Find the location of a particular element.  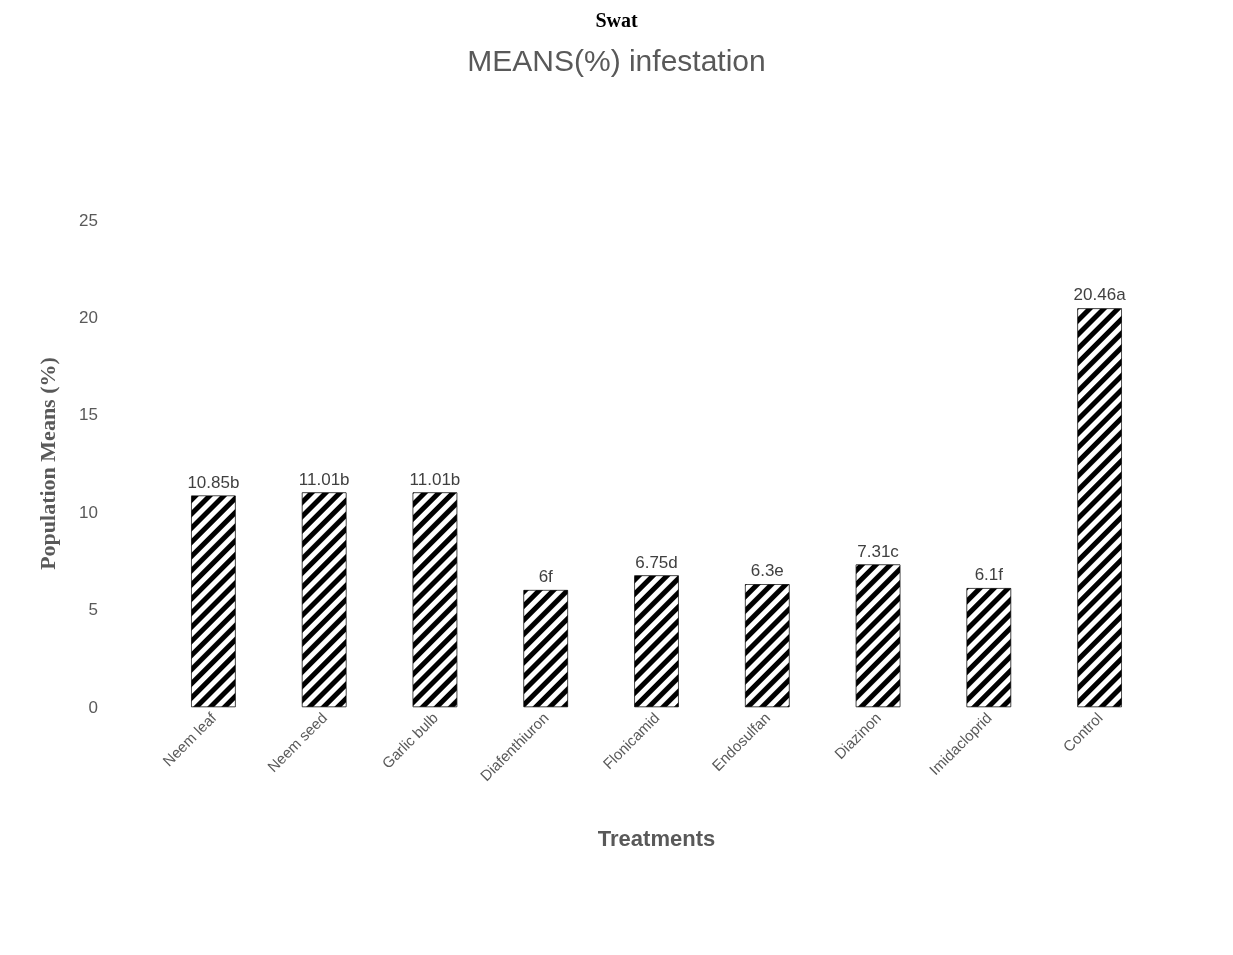

y-tick-label: 5 is located at coordinates (93, 610).